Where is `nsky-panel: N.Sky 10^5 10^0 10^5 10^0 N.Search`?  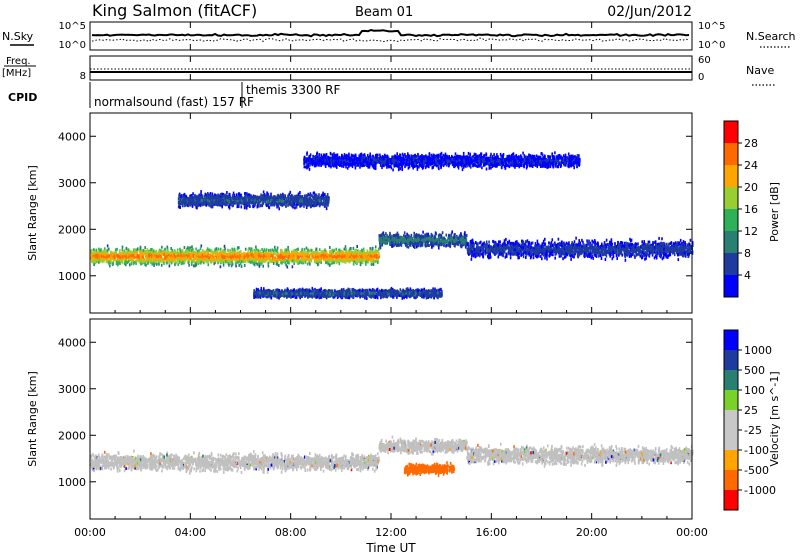 nsky-panel: N.Sky 10^5 10^0 10^5 10^0 N.Search is located at coordinates (399, 36).